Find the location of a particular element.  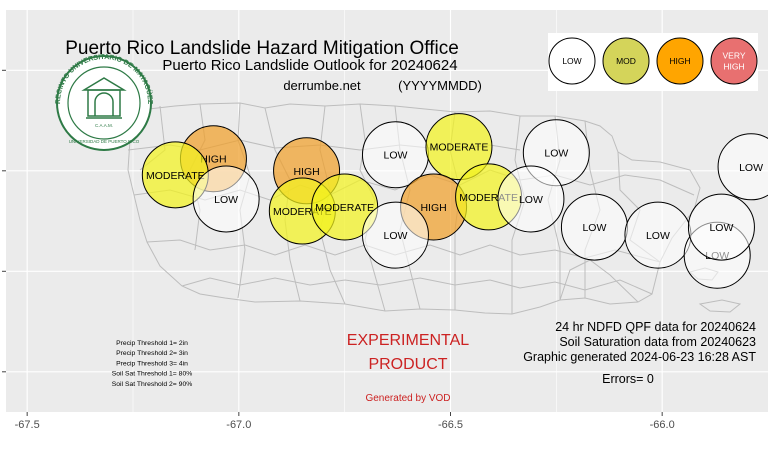

threshold-line: Soil Sat Threshold 1= 80% is located at coordinates (152, 374).